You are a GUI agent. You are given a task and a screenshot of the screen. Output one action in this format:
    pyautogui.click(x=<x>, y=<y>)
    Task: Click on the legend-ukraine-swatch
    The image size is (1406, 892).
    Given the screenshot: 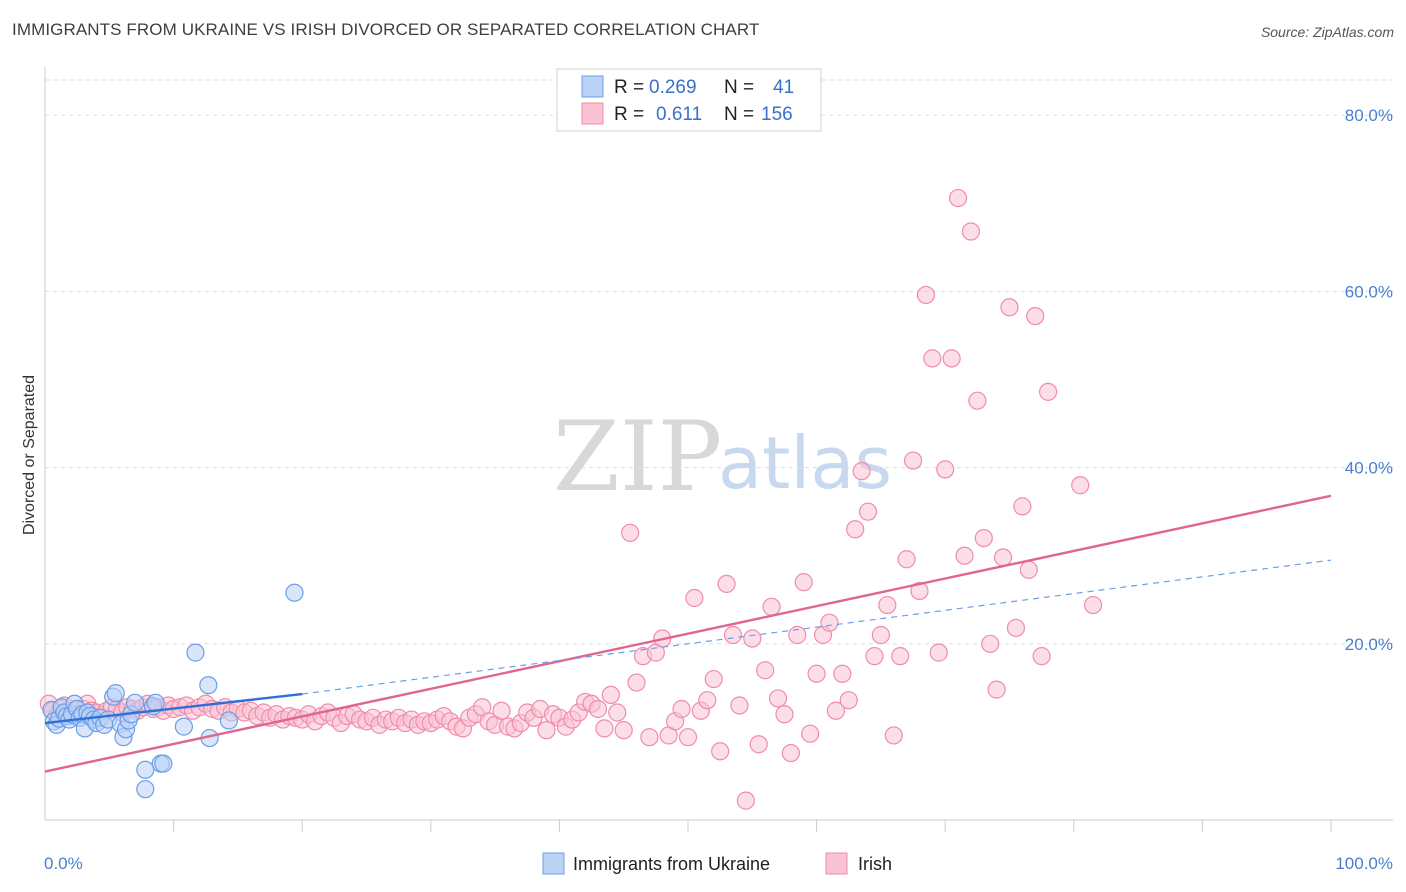 What is the action you would take?
    pyautogui.click(x=553, y=863)
    